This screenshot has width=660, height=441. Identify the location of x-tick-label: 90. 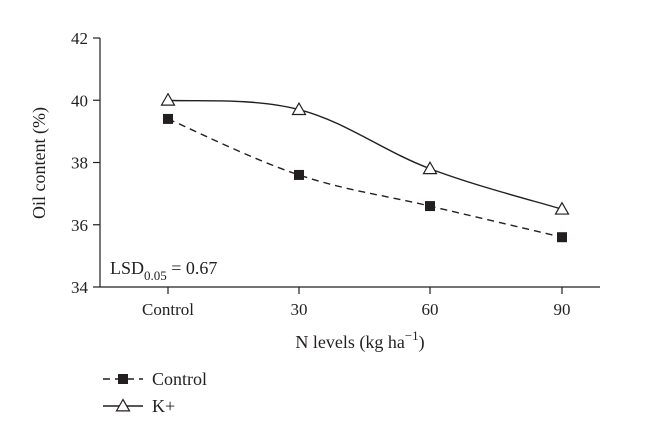
(562, 309).